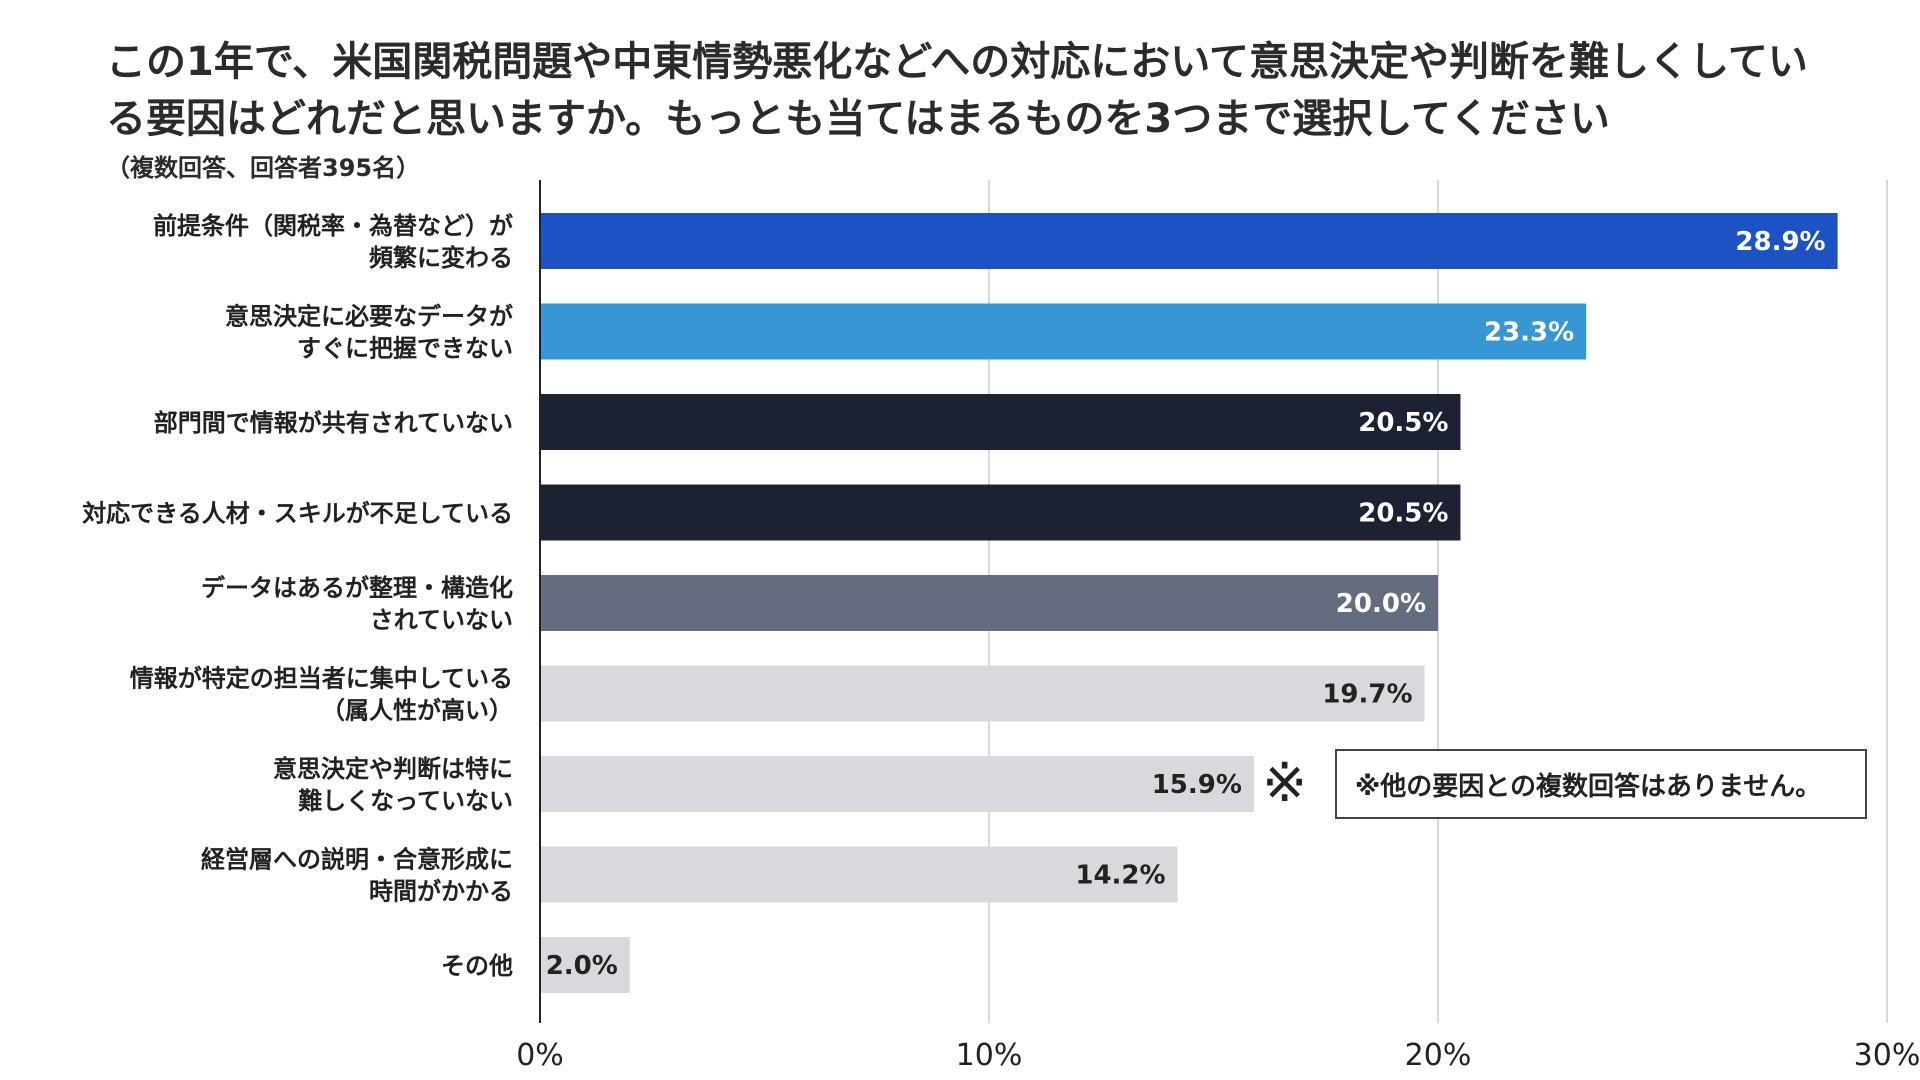 The width and height of the screenshot is (1920, 1080). Describe the element at coordinates (357, 588) in the screenshot. I see `category-label-4-0: データはあるが整理・構造化` at that location.